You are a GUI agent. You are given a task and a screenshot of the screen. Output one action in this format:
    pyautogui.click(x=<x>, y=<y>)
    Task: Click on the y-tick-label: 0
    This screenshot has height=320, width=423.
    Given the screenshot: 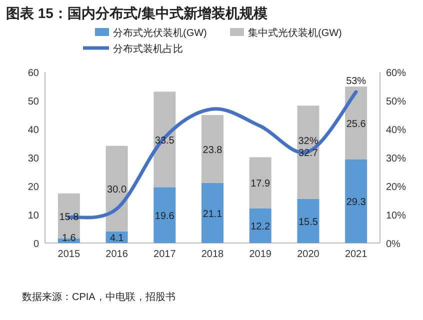 What is the action you would take?
    pyautogui.click(x=36, y=244)
    